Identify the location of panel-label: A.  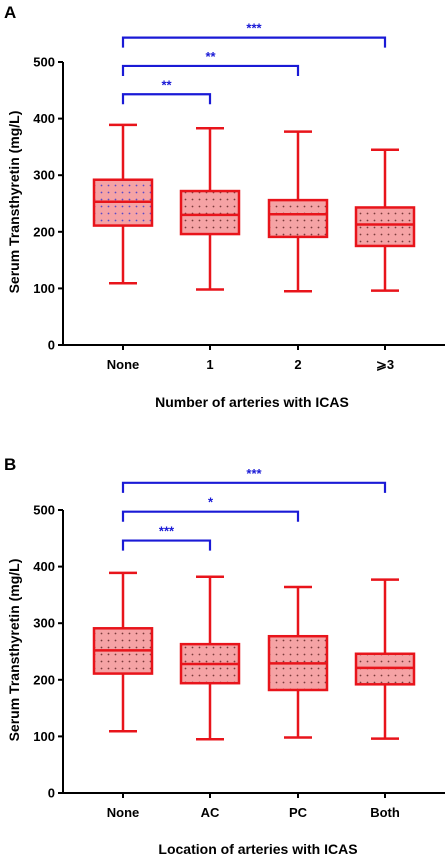
(10, 12).